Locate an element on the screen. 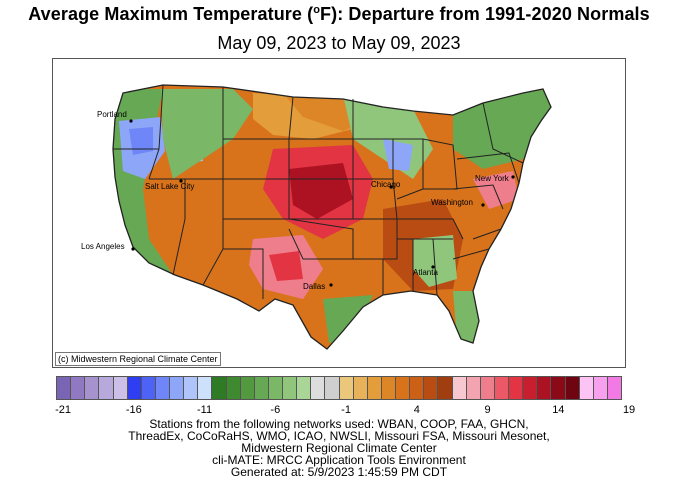 This screenshot has height=479, width=678. legend-tick-label: -21 is located at coordinates (63, 410).